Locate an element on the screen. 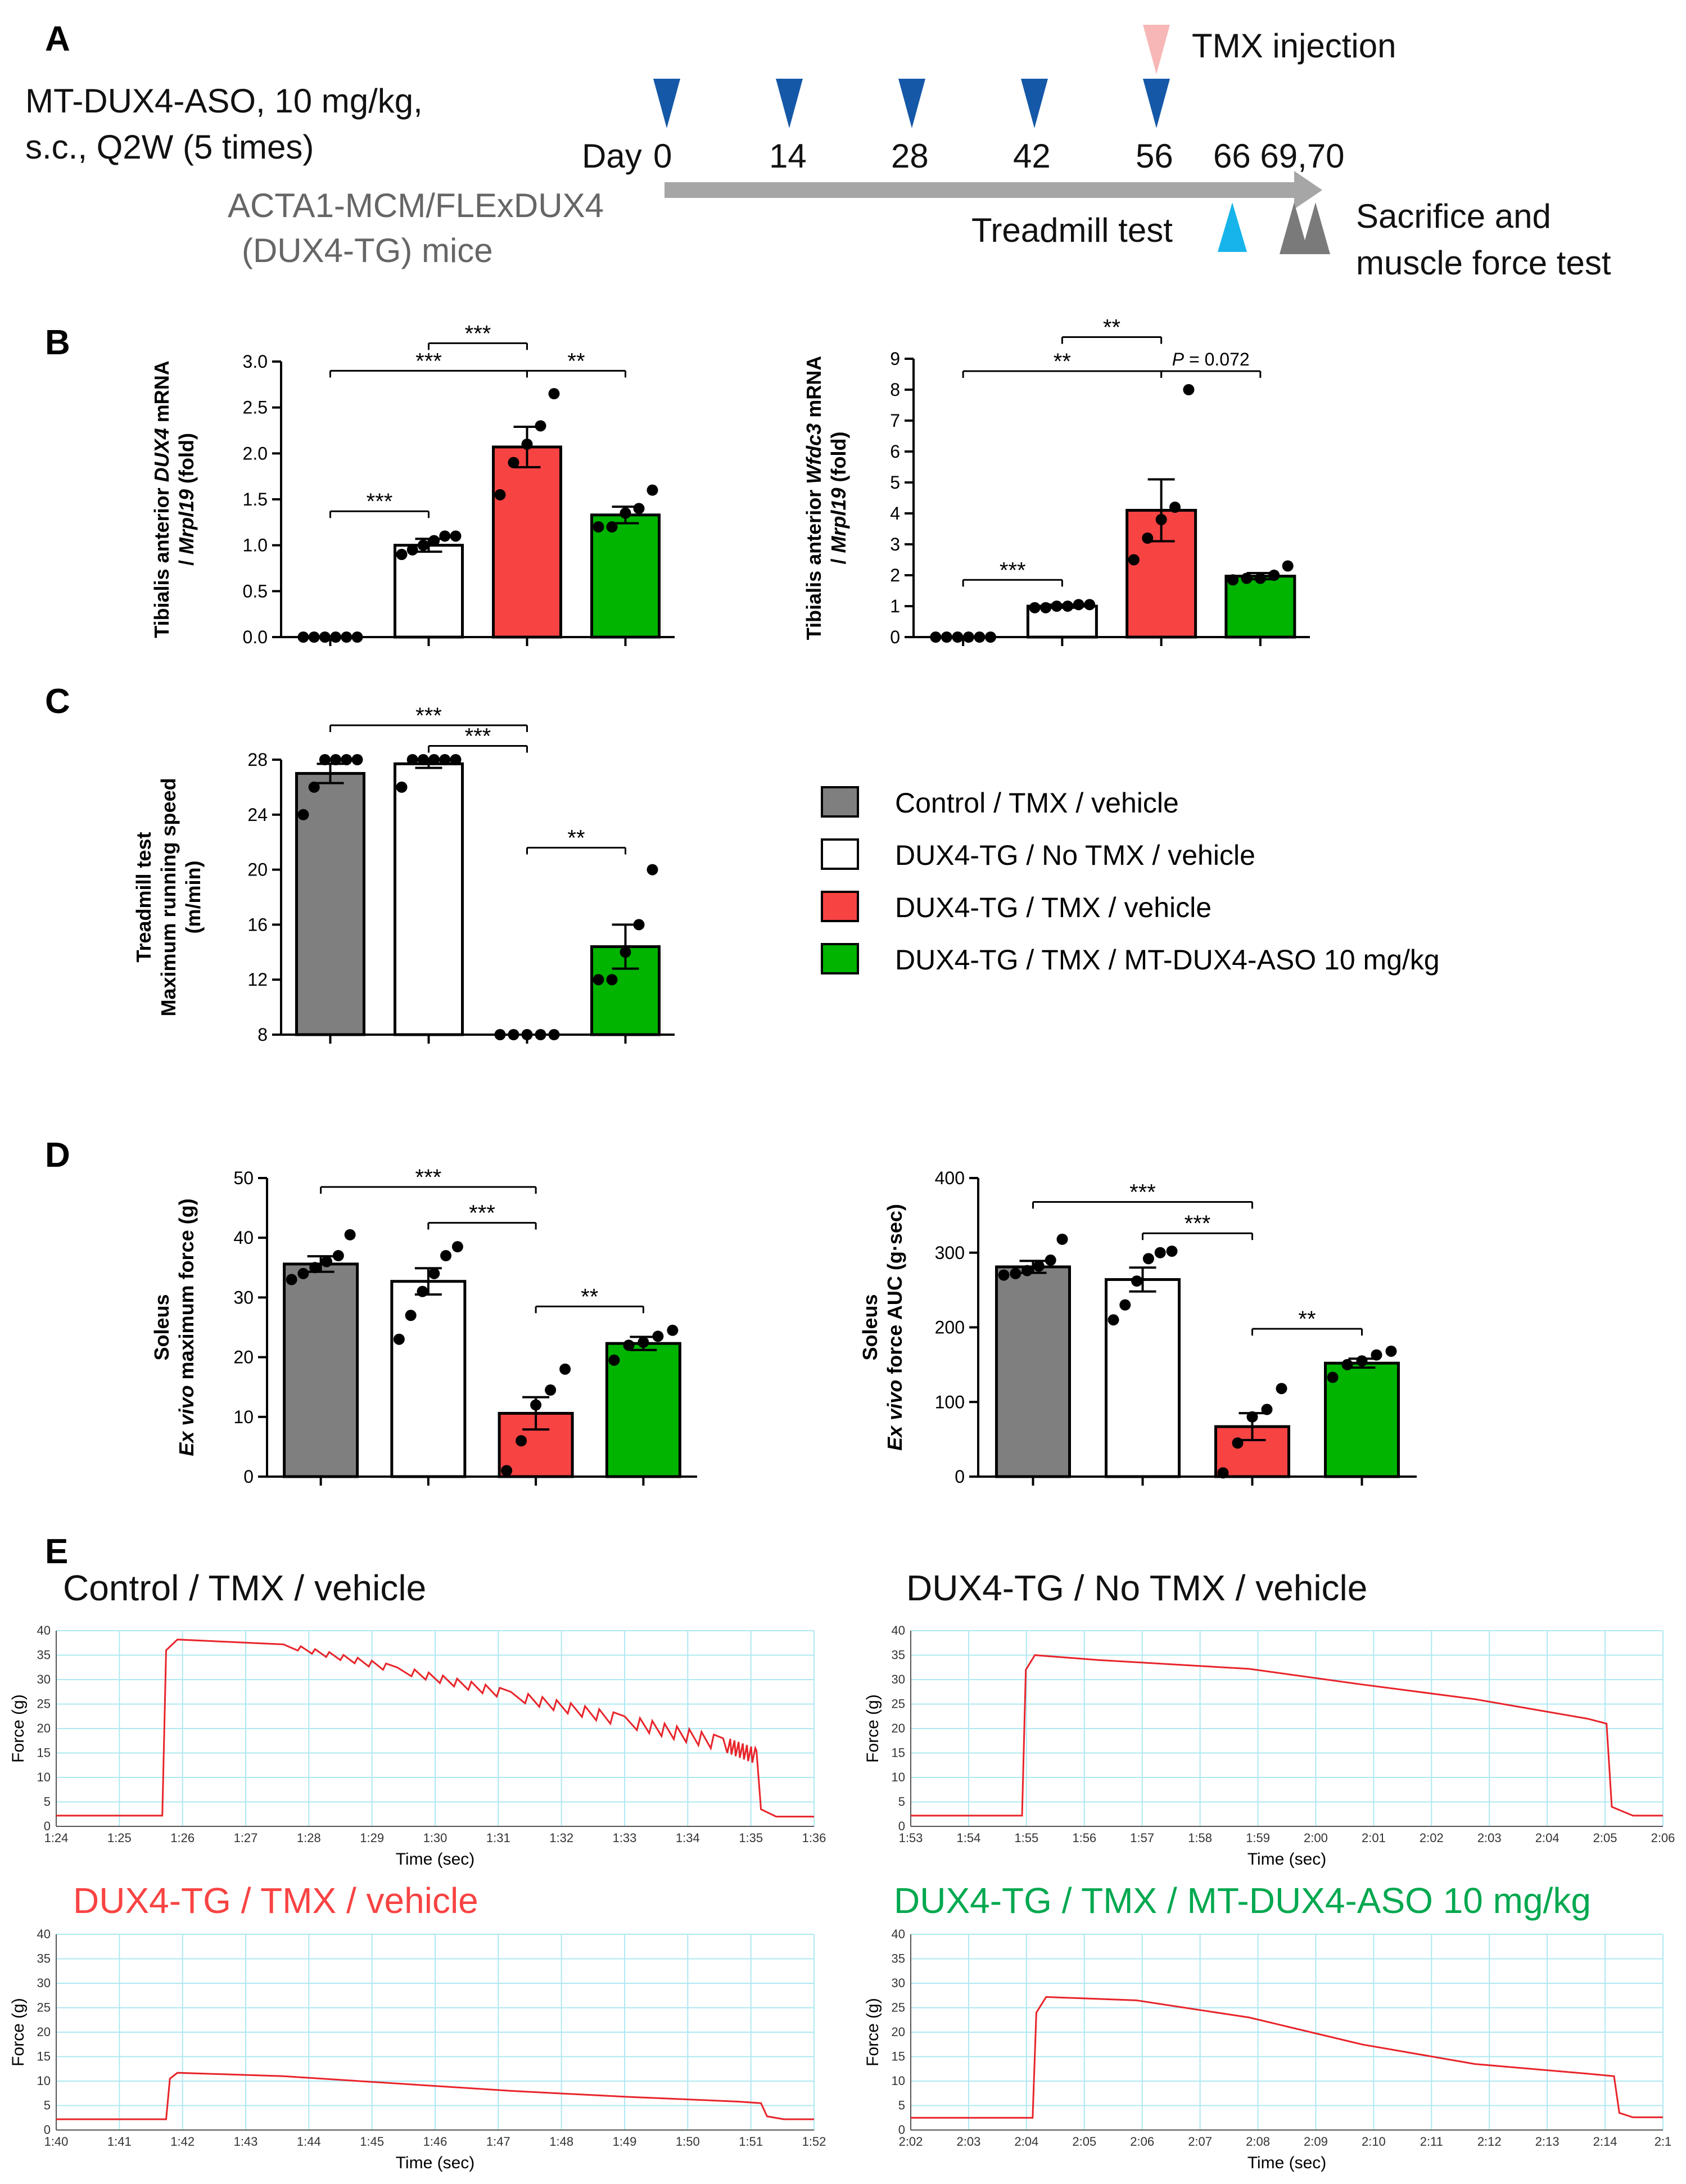  legend-swatch-aso is located at coordinates (840, 958).